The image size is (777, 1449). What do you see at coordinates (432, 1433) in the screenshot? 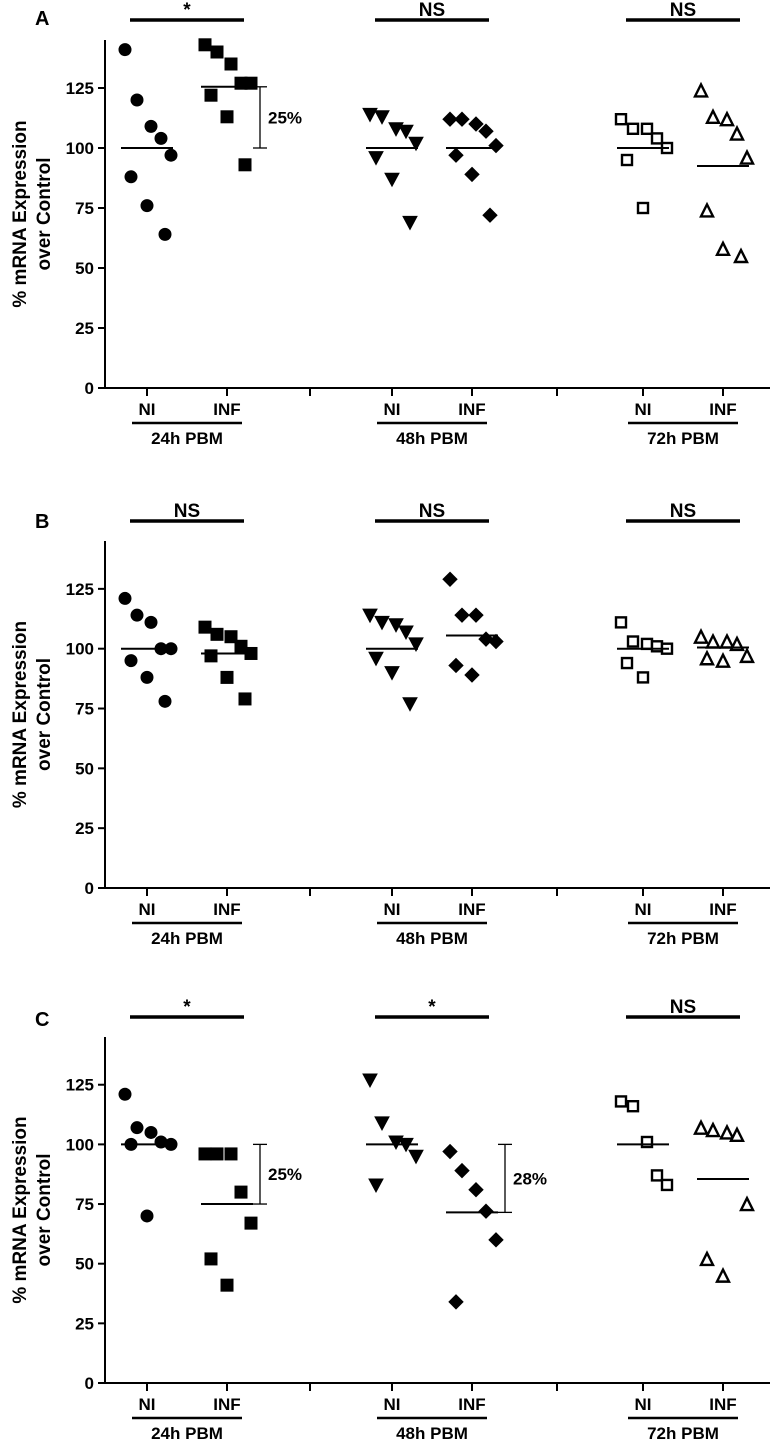
I see `group-label: 48h PBM` at bounding box center [432, 1433].